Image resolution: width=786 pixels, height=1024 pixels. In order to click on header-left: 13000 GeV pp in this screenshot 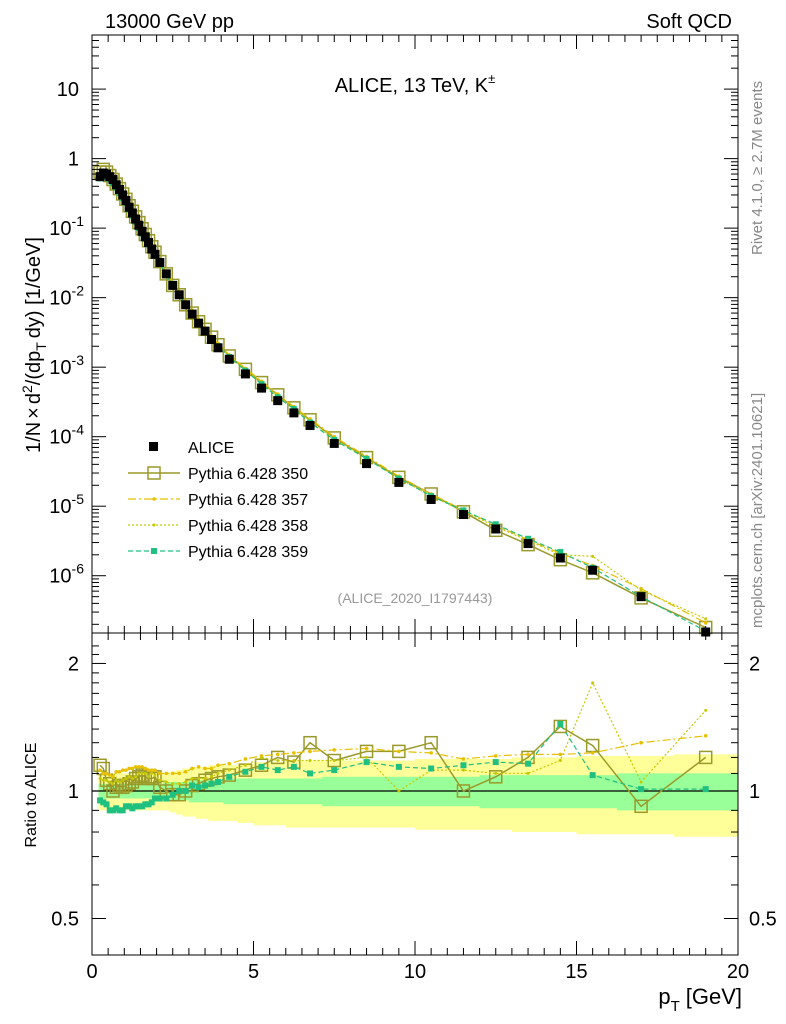, I will do `click(169, 22)`.